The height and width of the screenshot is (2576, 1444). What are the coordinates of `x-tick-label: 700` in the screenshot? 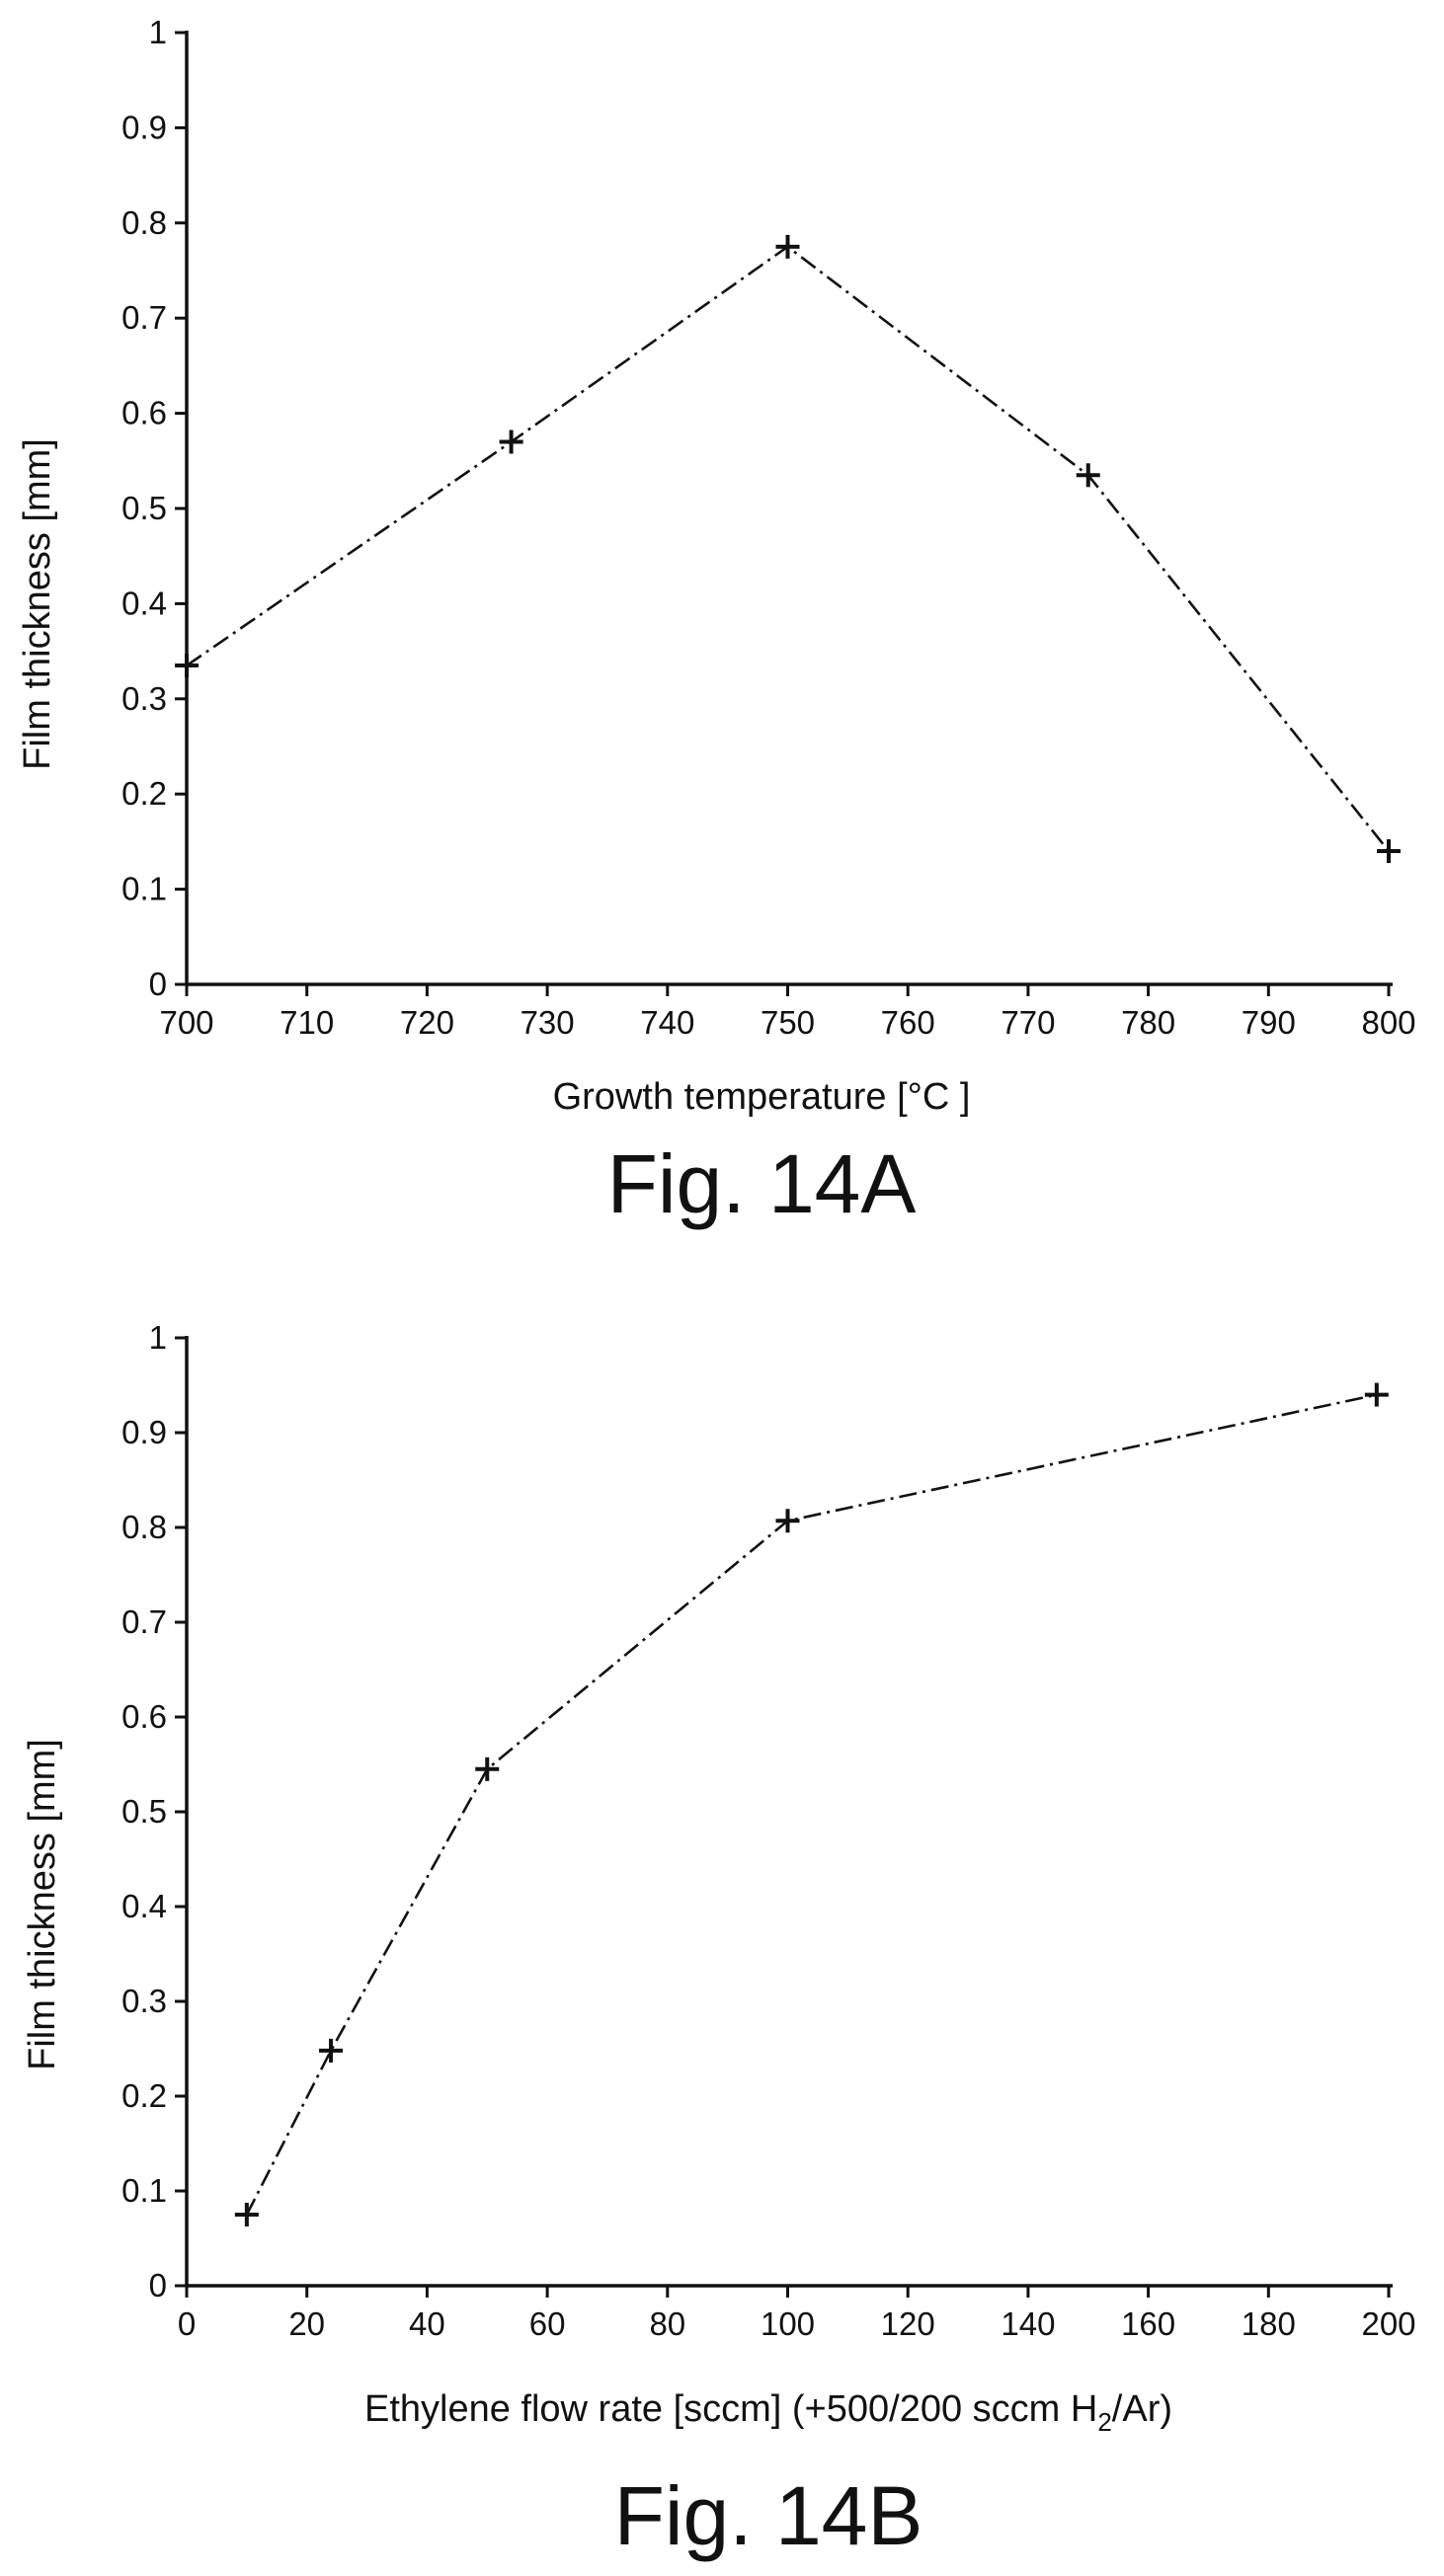 It's located at (186, 1022).